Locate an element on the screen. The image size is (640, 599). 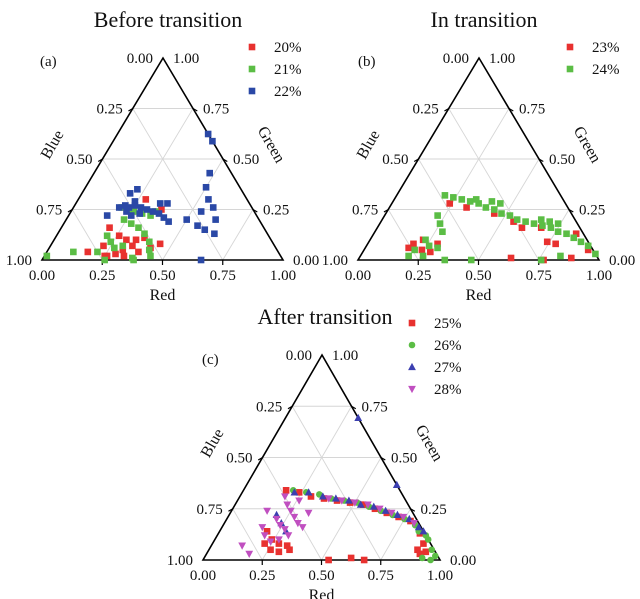
data-points is located at coordinates (131, 197).